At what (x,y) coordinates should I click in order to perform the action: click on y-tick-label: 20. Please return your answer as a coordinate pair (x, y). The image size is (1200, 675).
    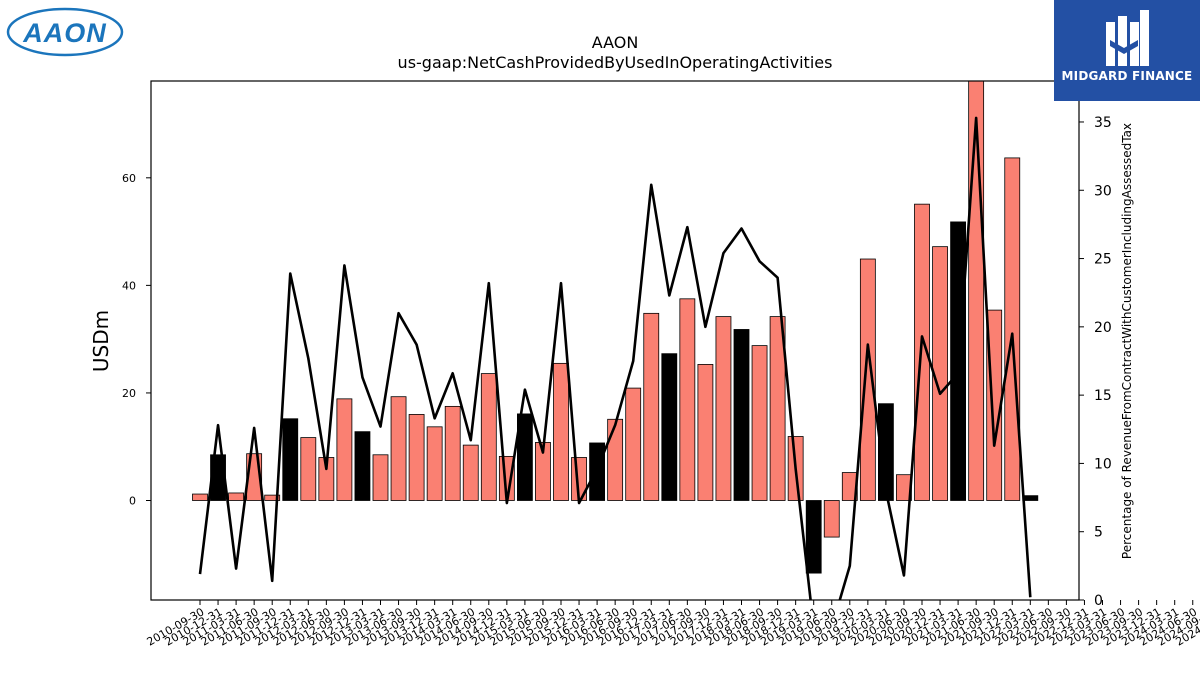
    Looking at the image, I should click on (129, 393).